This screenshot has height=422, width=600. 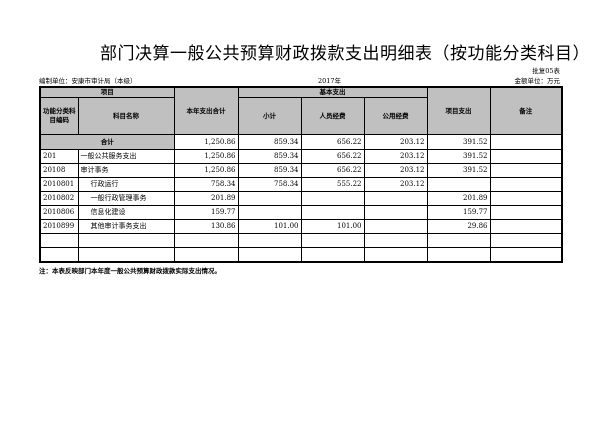 What do you see at coordinates (546, 71) in the screenshot?
I see `form-number: 批复05表` at bounding box center [546, 71].